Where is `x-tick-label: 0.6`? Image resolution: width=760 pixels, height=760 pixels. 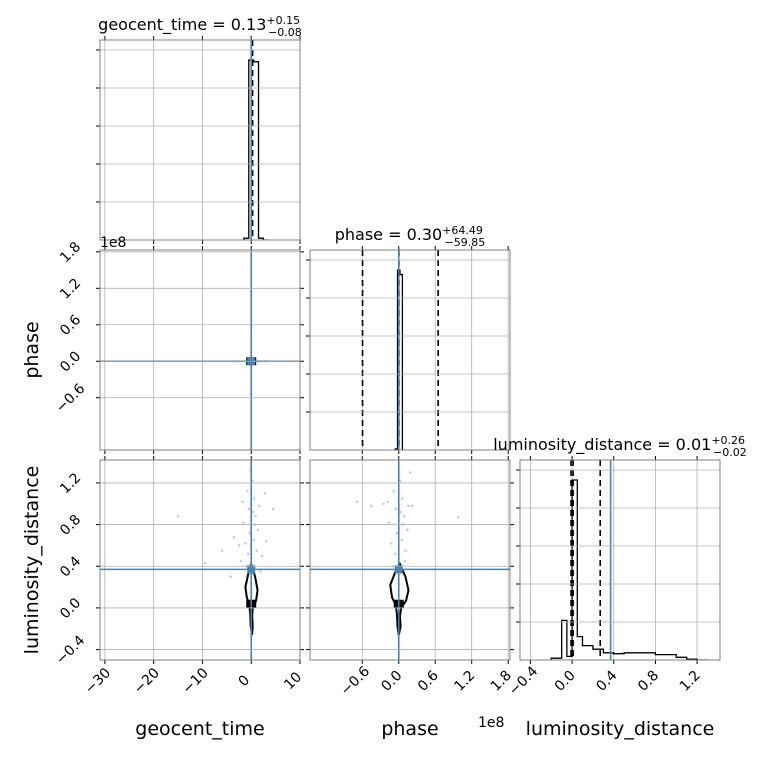 x-tick-label: 0.6 is located at coordinates (428, 681).